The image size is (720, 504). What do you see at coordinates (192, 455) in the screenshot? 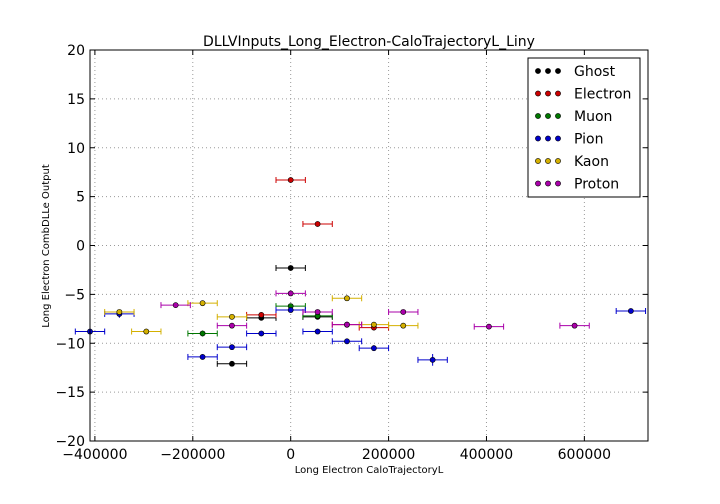
I see `x-tick-label: −200000` at bounding box center [192, 455].